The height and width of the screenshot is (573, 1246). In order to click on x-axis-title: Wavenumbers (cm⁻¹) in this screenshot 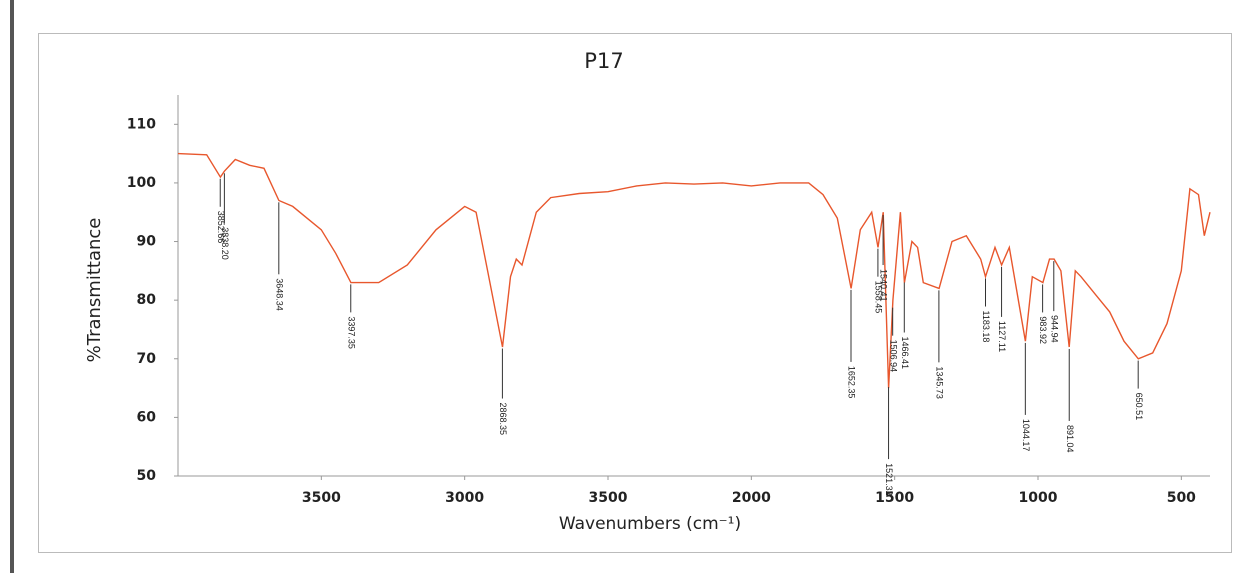, I will do `click(650, 524)`.